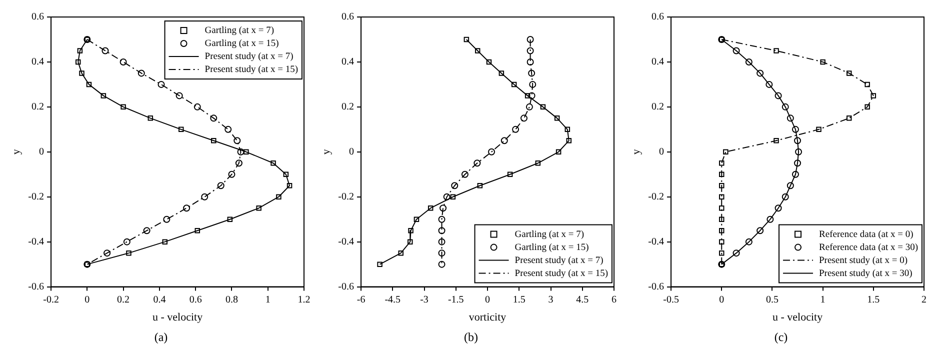  What do you see at coordinates (551, 247) in the screenshot?
I see `legend-label: Gartling (at x = 15)` at bounding box center [551, 247].